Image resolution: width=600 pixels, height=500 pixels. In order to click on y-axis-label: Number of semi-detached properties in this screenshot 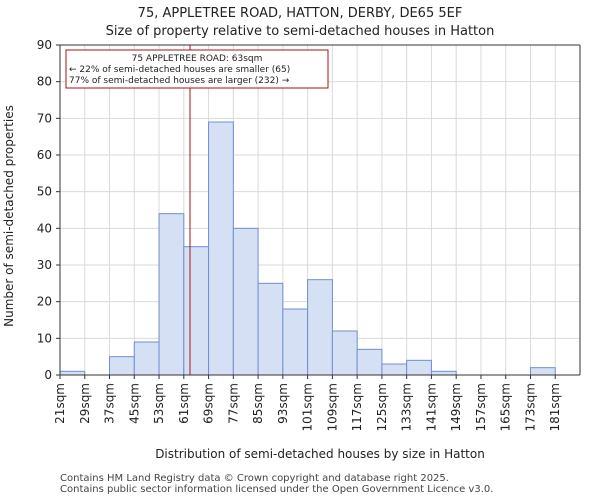, I will do `click(9, 216)`.